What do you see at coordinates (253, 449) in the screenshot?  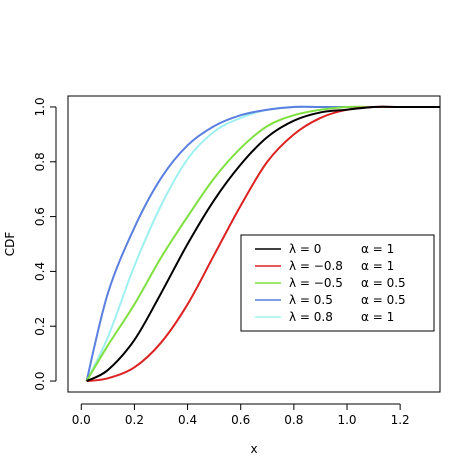 I see `x-axis-title: x` at bounding box center [253, 449].